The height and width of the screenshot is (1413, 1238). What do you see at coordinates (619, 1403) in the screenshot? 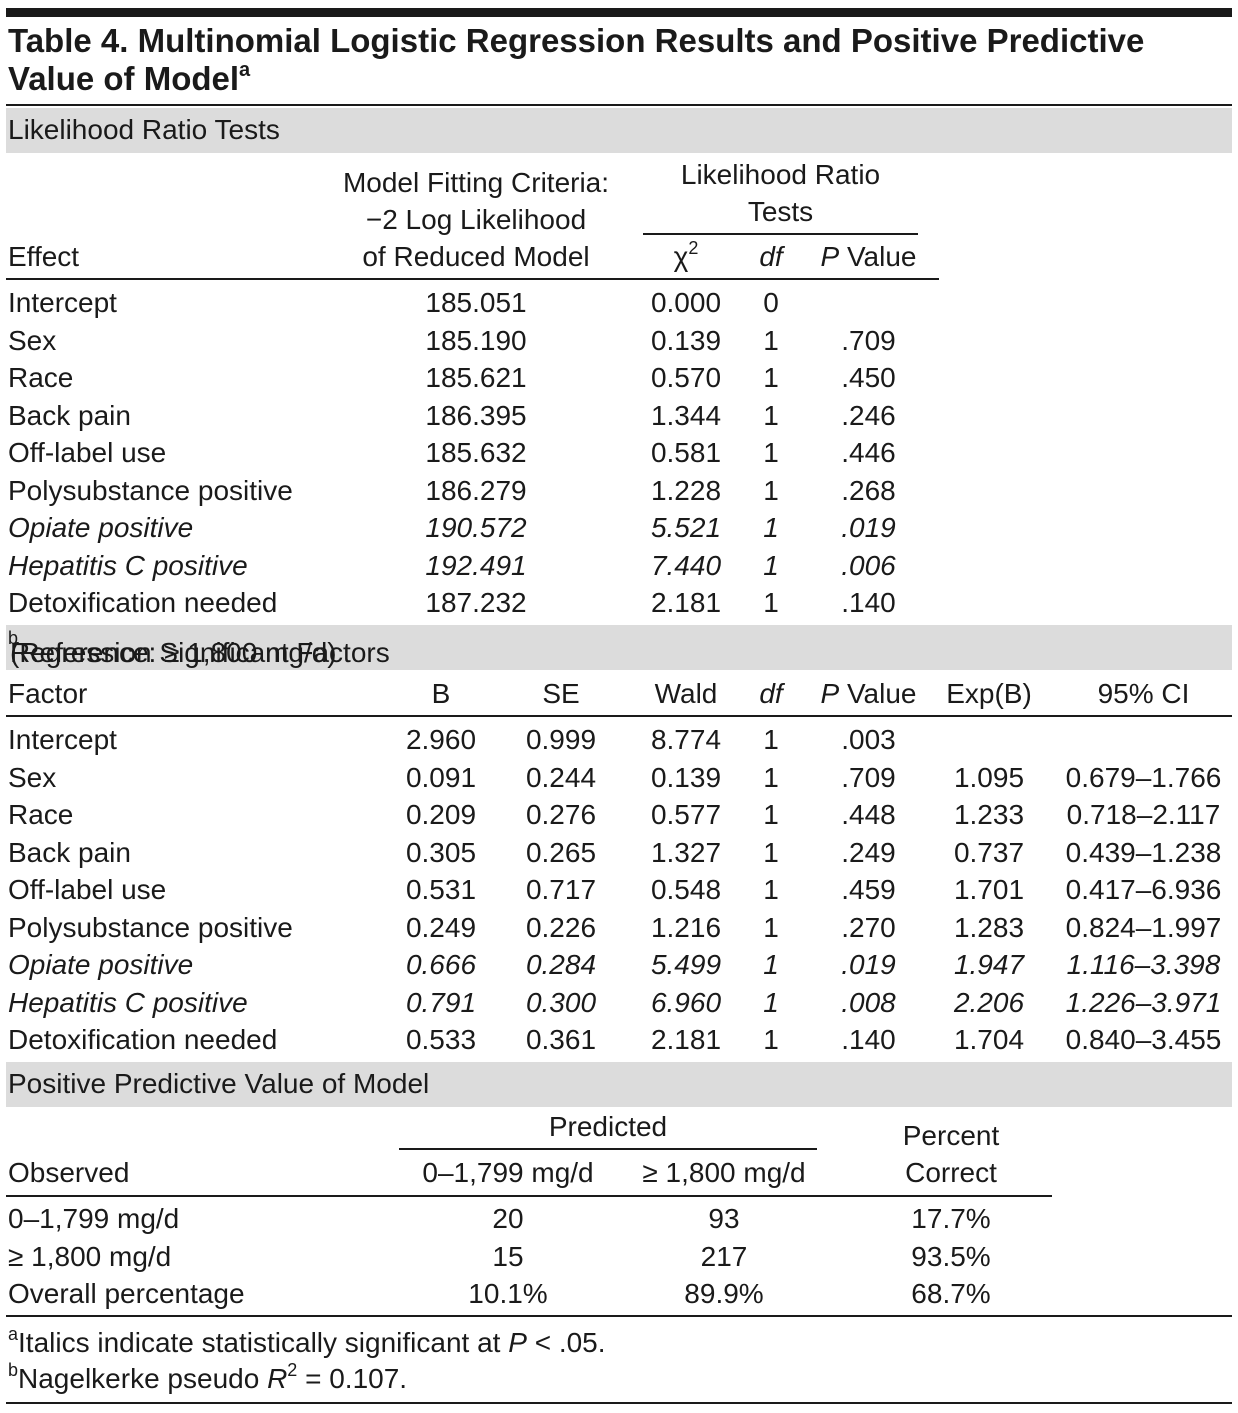
I see `bottom-rule` at bounding box center [619, 1403].